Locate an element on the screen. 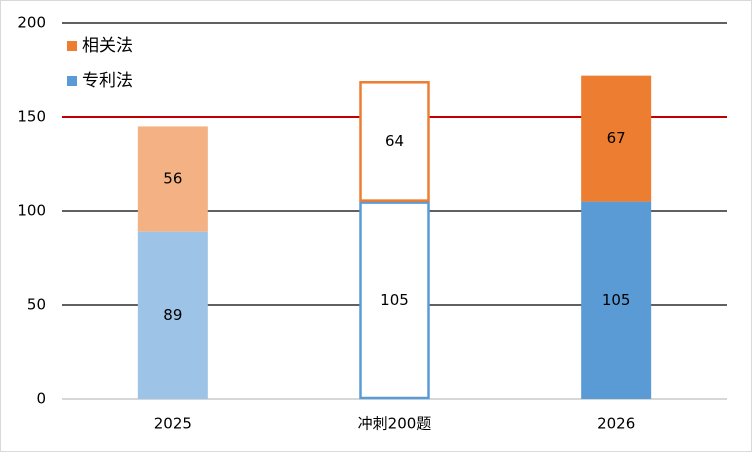  data-label: 64 is located at coordinates (394, 141).